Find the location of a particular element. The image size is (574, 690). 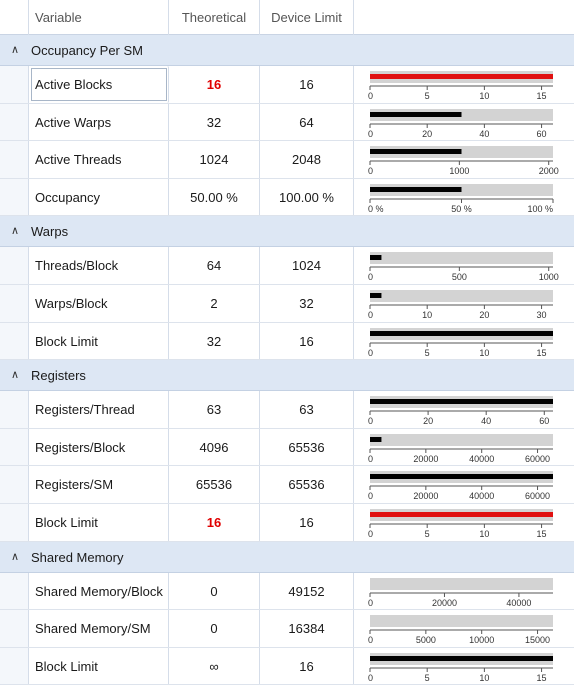

table-row: Registers/SM 65536 65536 0 20000 40000 60000 is located at coordinates (287, 485).